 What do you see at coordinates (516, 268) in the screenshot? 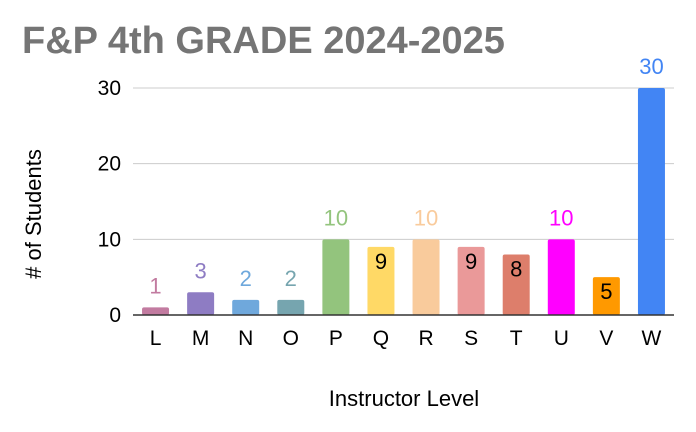
I see `data-label-t: 8` at bounding box center [516, 268].